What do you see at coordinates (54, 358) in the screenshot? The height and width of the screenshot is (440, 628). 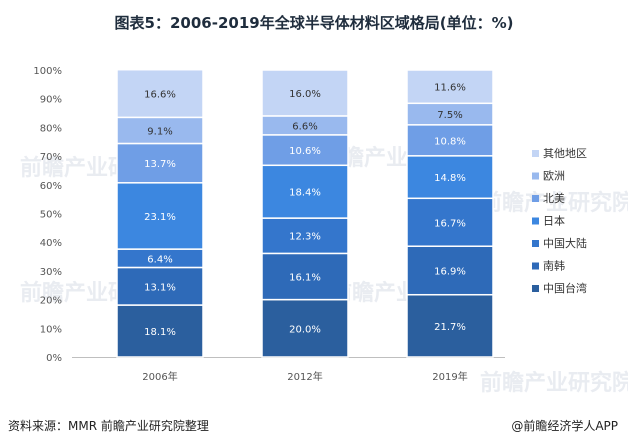 I see `y-tick-label: 0%` at bounding box center [54, 358].